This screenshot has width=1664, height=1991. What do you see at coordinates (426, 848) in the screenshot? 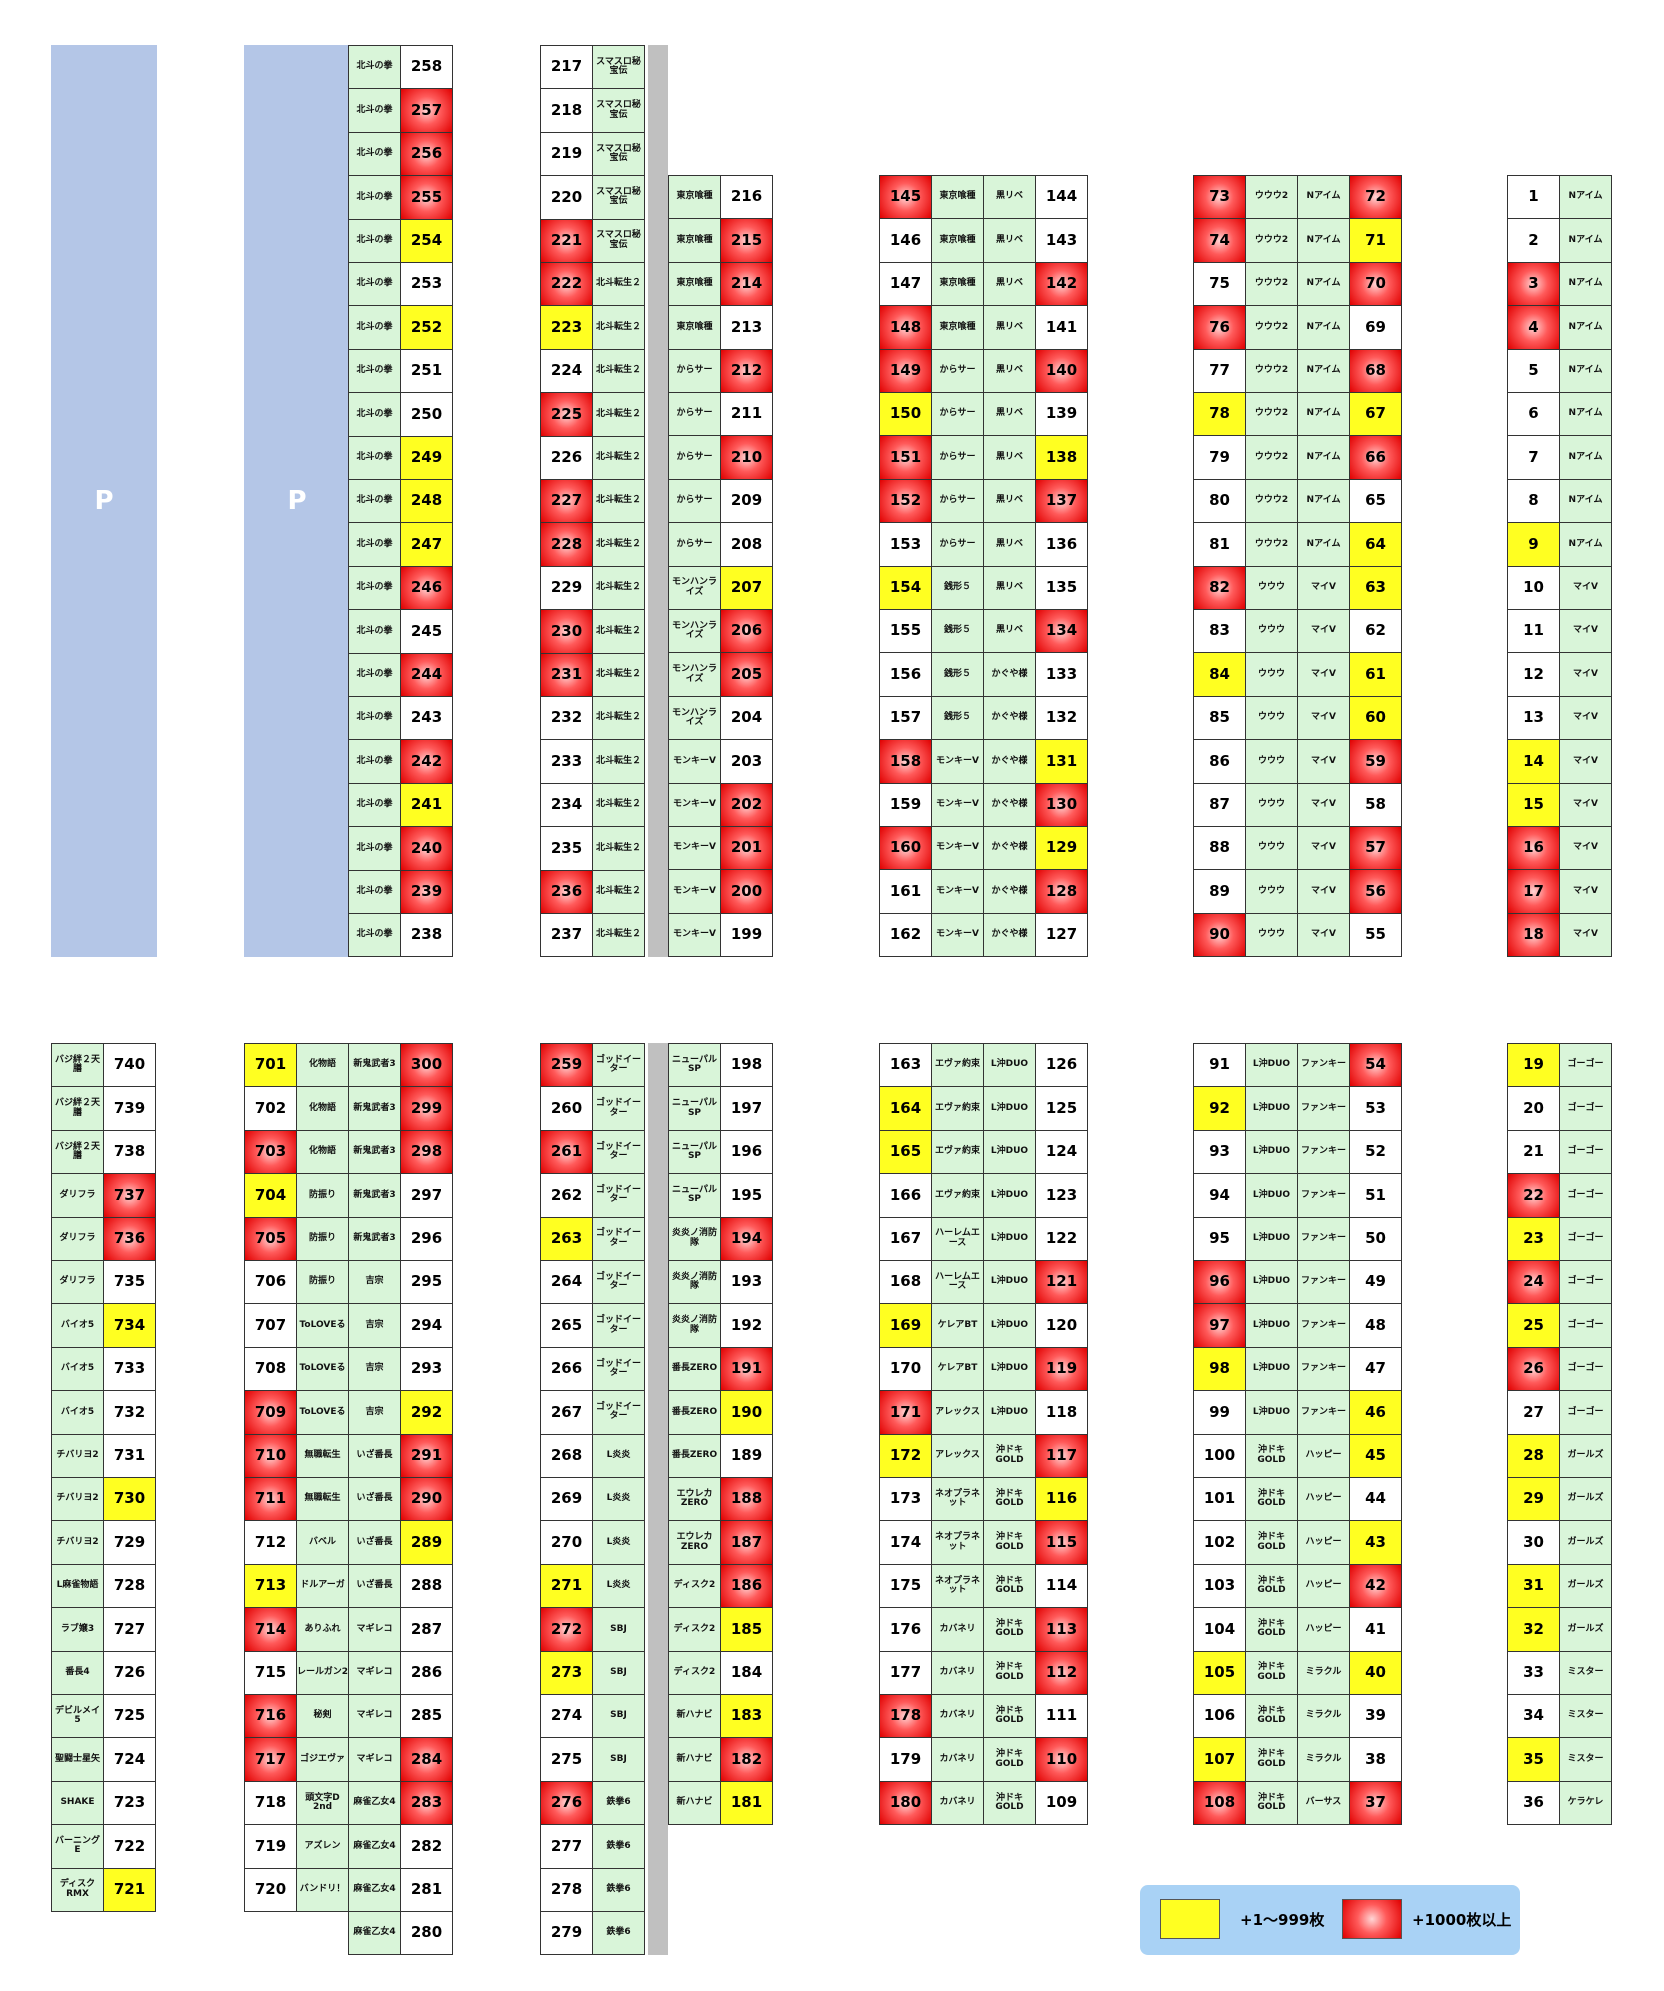
I see `machine-unit-number: 240` at bounding box center [426, 848].